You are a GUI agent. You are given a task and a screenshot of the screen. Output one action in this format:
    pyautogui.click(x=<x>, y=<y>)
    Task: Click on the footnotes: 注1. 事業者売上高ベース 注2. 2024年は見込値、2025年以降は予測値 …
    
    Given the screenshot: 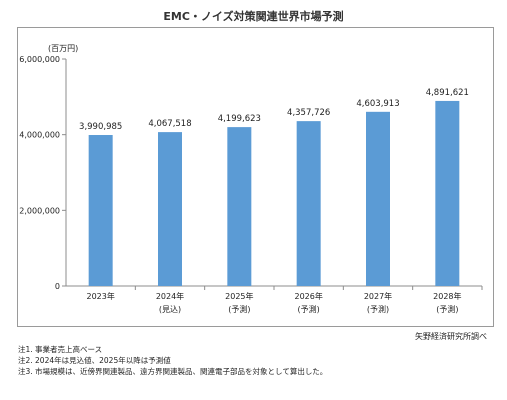 What is the action you would take?
    pyautogui.click(x=172, y=360)
    